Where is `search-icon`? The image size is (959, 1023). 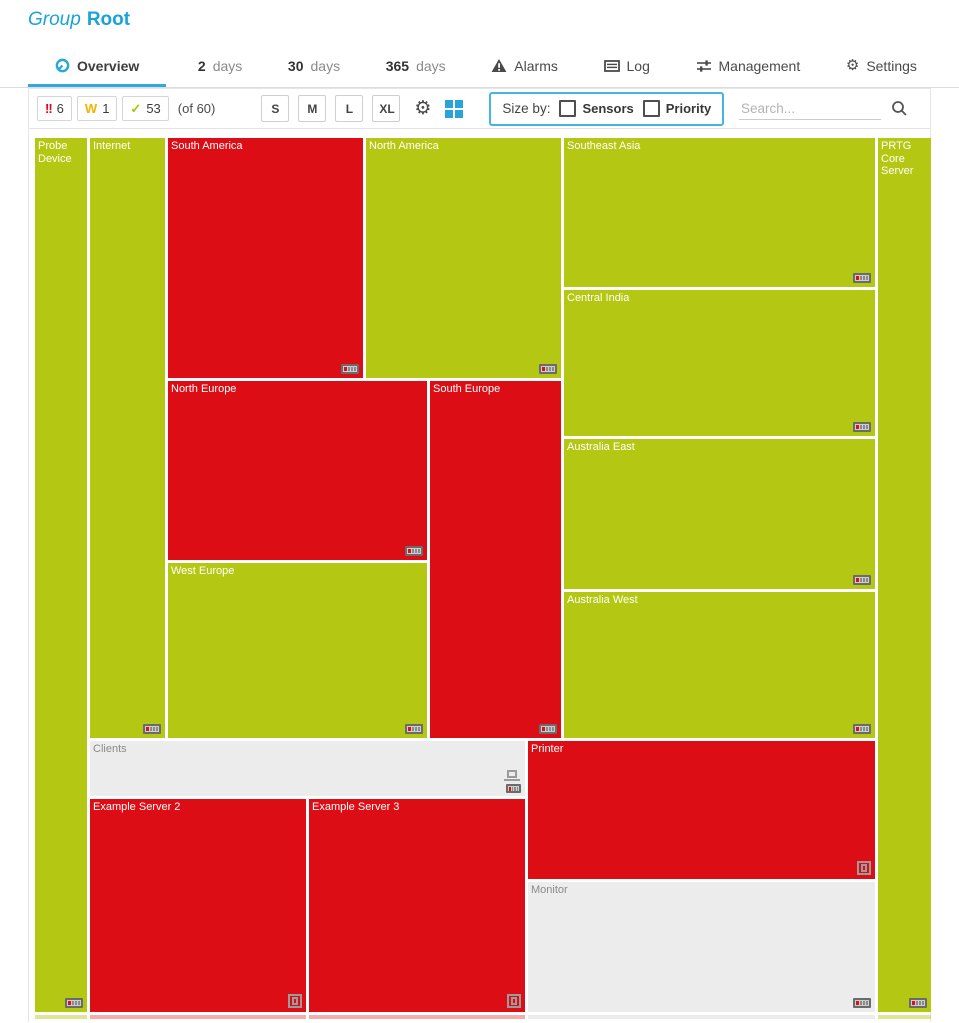
search-icon is located at coordinates (899, 108).